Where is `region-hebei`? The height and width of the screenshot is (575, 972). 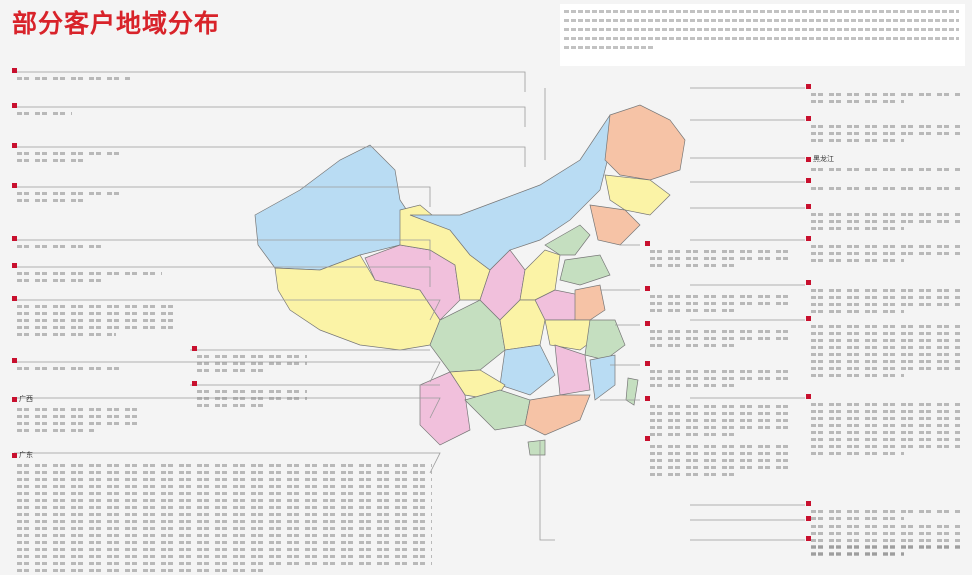 region-hebei is located at coordinates (567, 240).